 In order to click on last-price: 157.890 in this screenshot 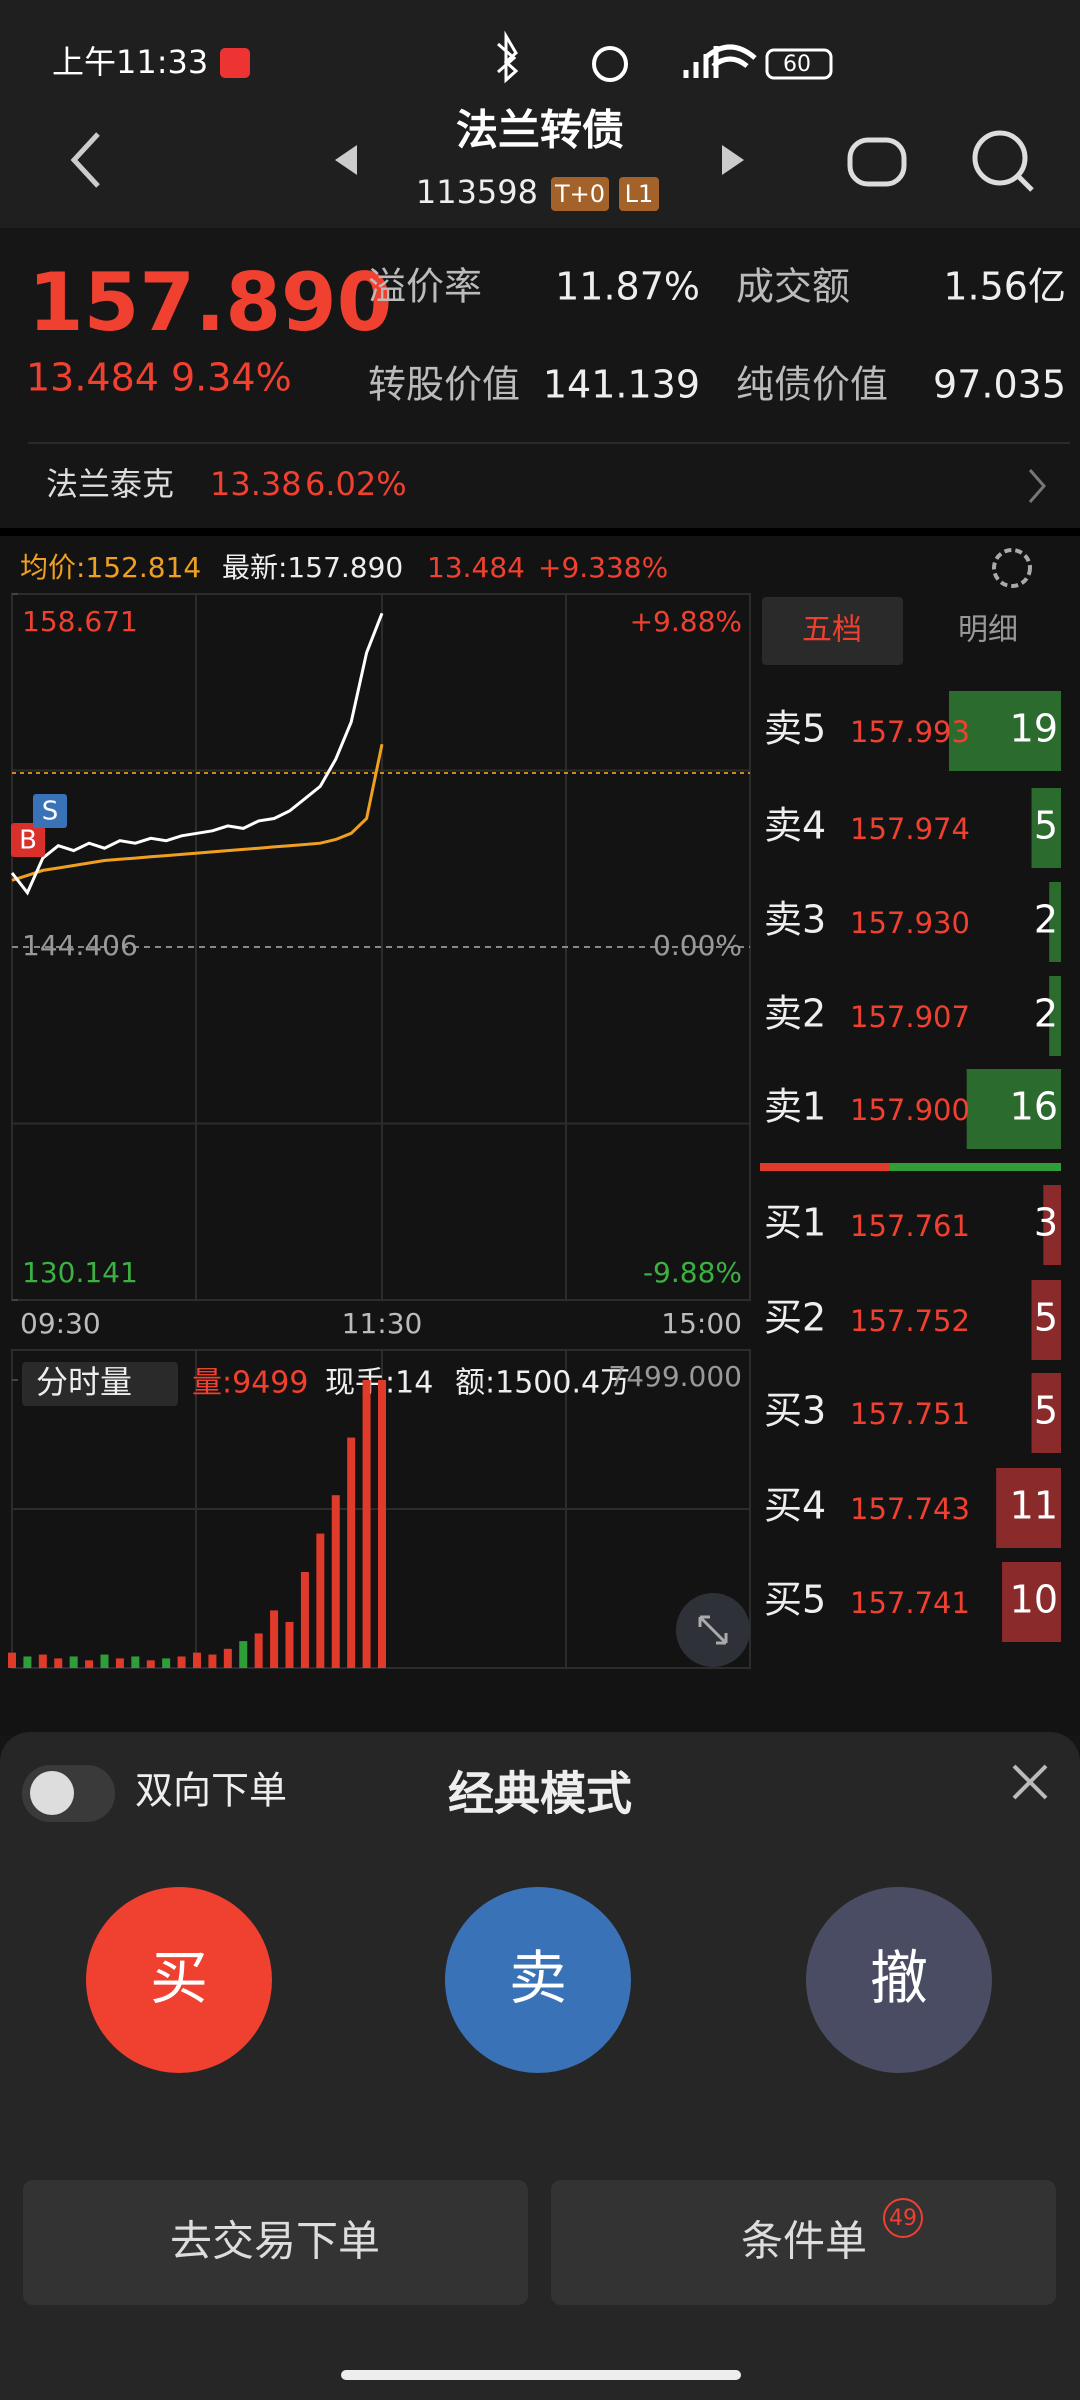, I will do `click(210, 302)`.